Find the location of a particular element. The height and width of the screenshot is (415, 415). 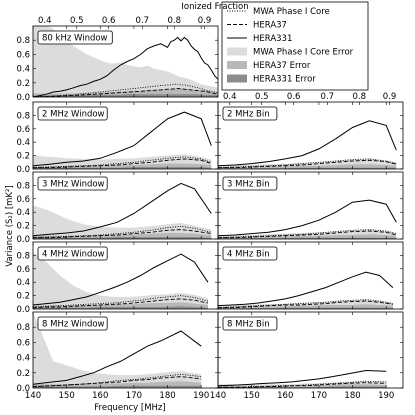

legend-label: HERA37 Error is located at coordinates (282, 66).